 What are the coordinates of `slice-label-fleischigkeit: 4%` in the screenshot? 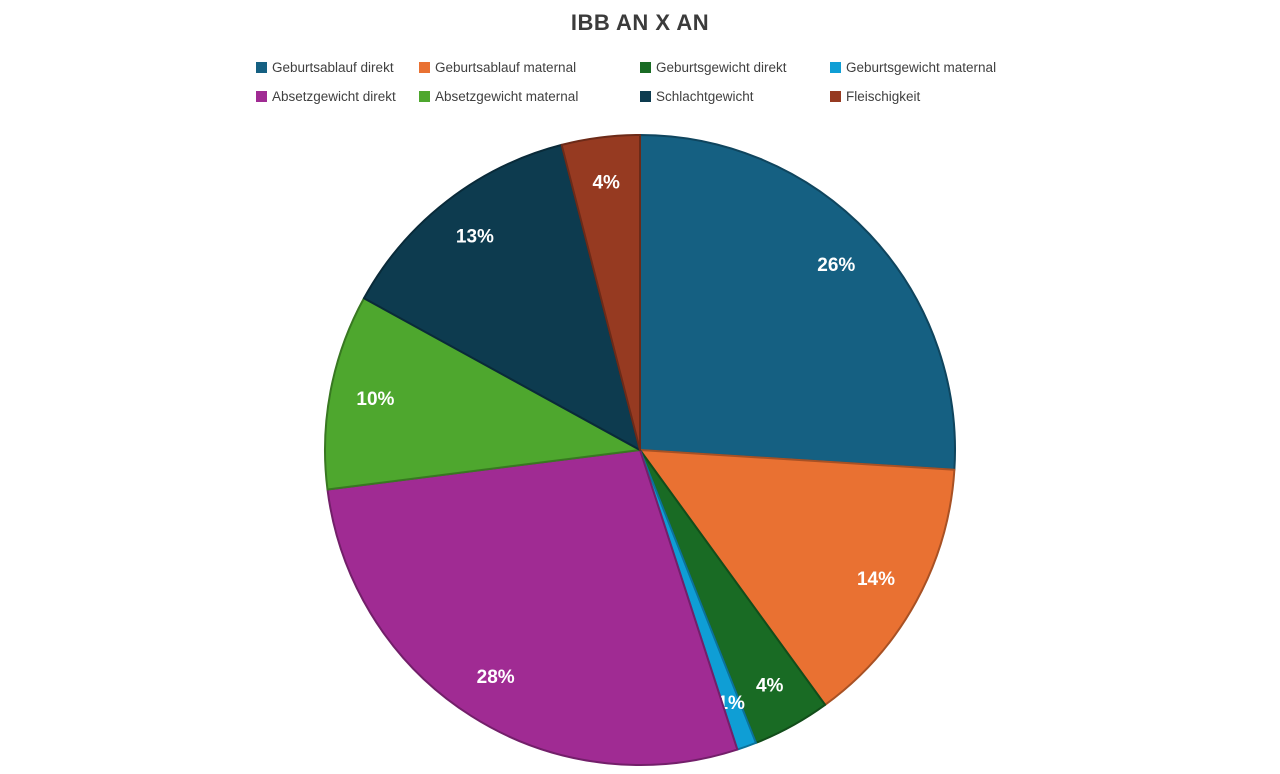 It's located at (606, 182).